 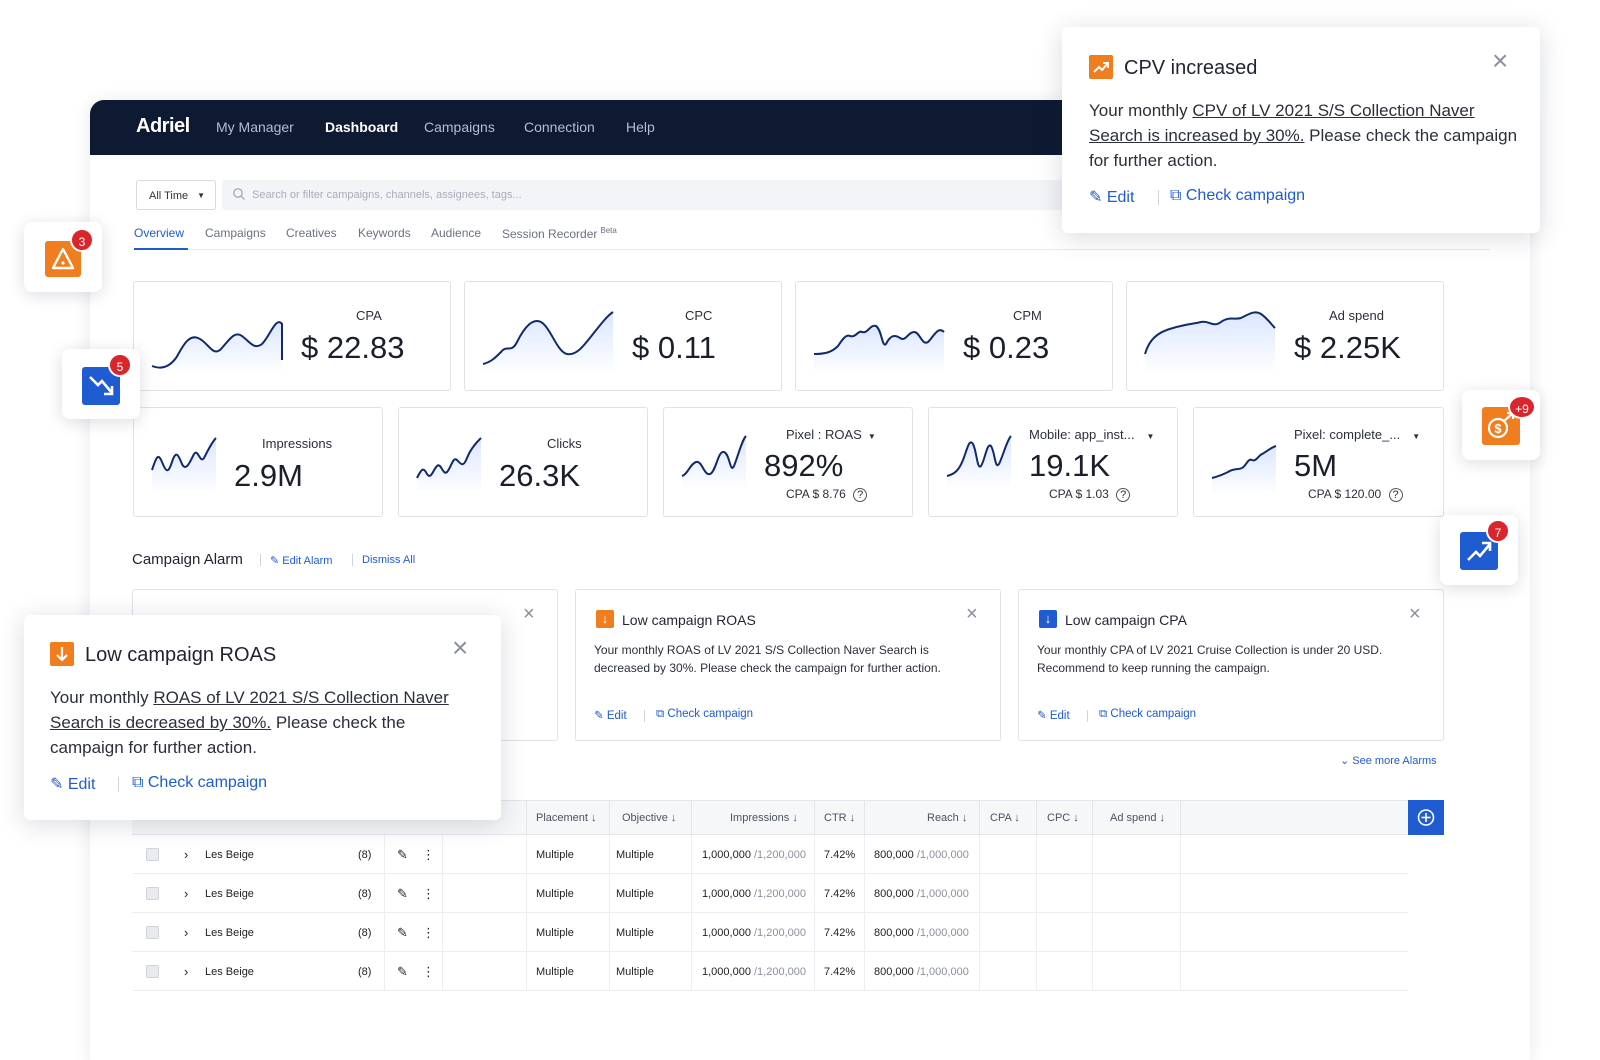 What do you see at coordinates (159, 233) in the screenshot?
I see `tab-overview: Overview` at bounding box center [159, 233].